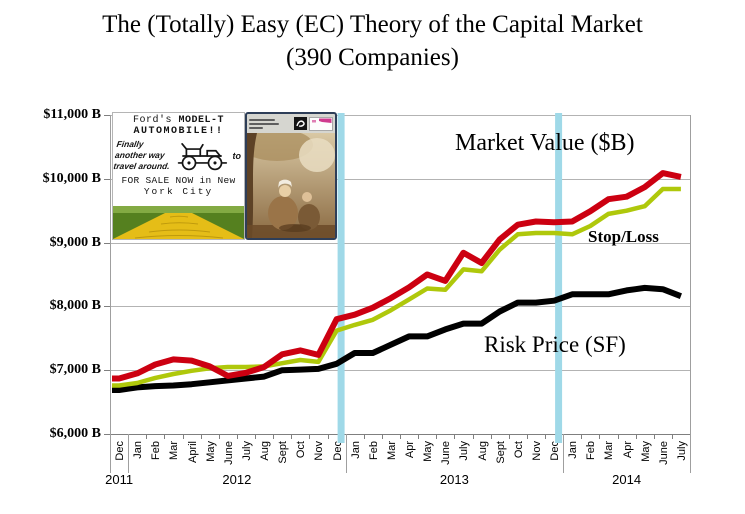 This screenshot has width=745, height=514. What do you see at coordinates (623, 236) in the screenshot?
I see `annotation-stop-loss: Stop/Loss` at bounding box center [623, 236].